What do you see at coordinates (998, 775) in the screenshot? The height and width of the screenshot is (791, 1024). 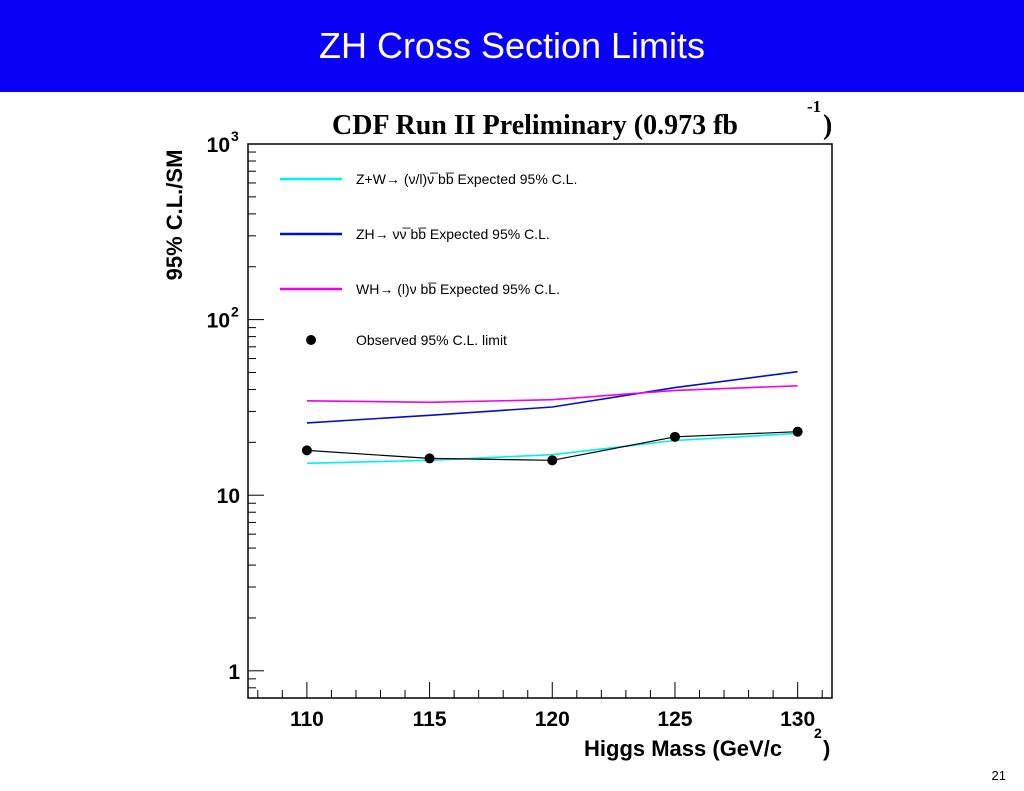 I see `page-number: 21` at bounding box center [998, 775].